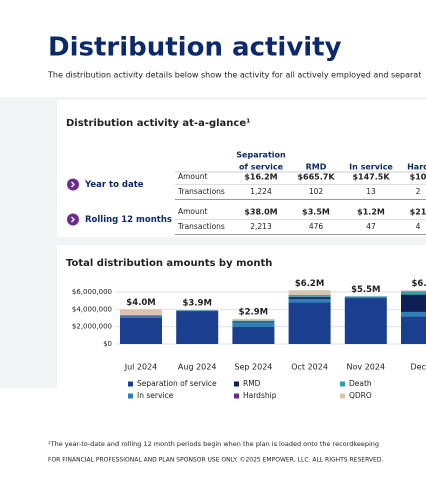 This screenshot has width=426, height=480. Describe the element at coordinates (197, 367) in the screenshot. I see `x-tick-label: Aug 2024` at that location.